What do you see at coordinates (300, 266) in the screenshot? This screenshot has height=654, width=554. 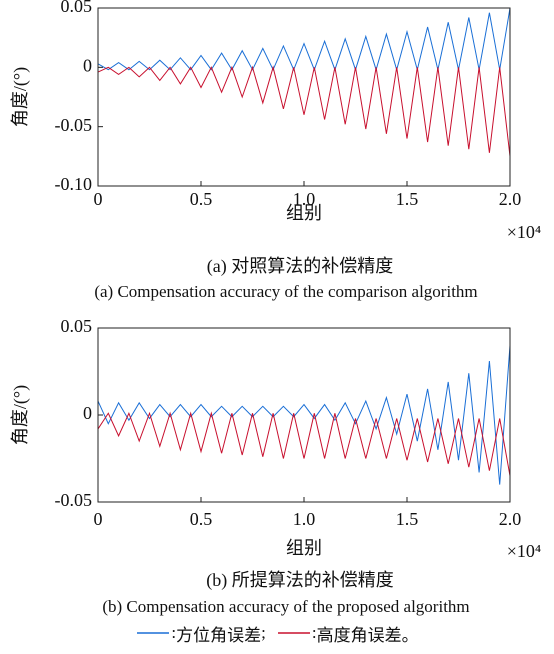 I see `caption: (a) 对照算法的补偿精度` at bounding box center [300, 266].